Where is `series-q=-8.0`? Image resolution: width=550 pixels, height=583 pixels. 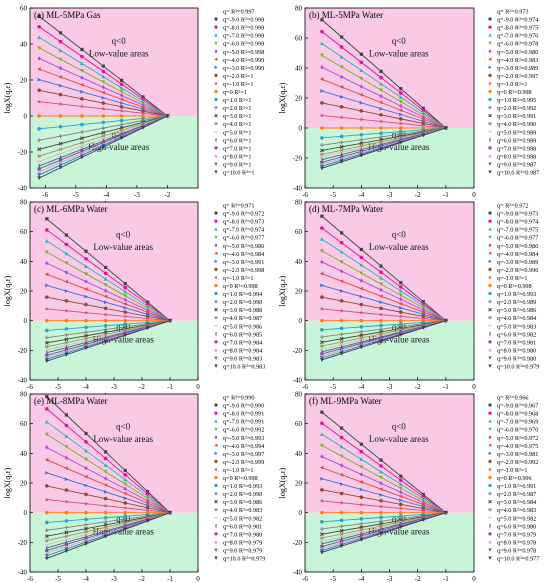
series-q=-8.0 is located at coordinates (108, 275).